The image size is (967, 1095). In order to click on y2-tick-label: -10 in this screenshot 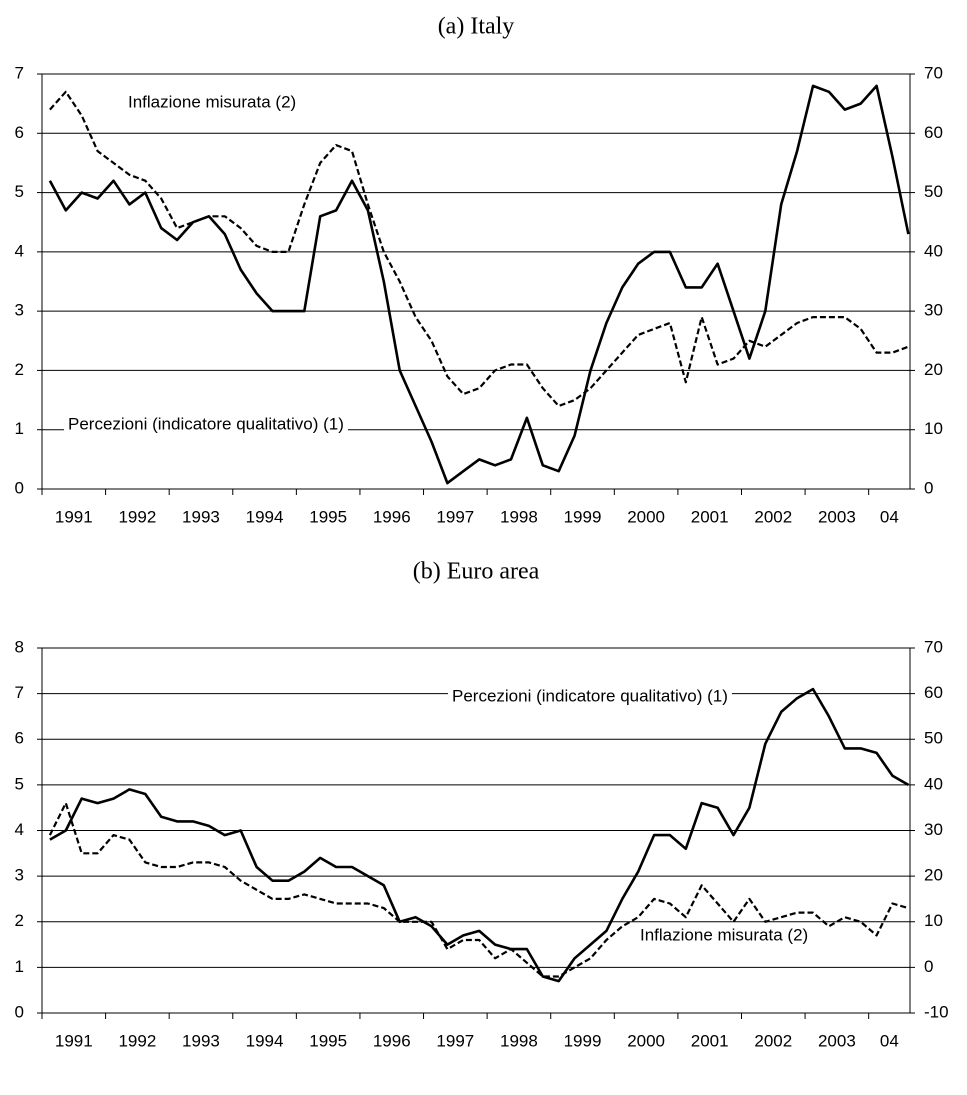, I will do `click(936, 1011)`.